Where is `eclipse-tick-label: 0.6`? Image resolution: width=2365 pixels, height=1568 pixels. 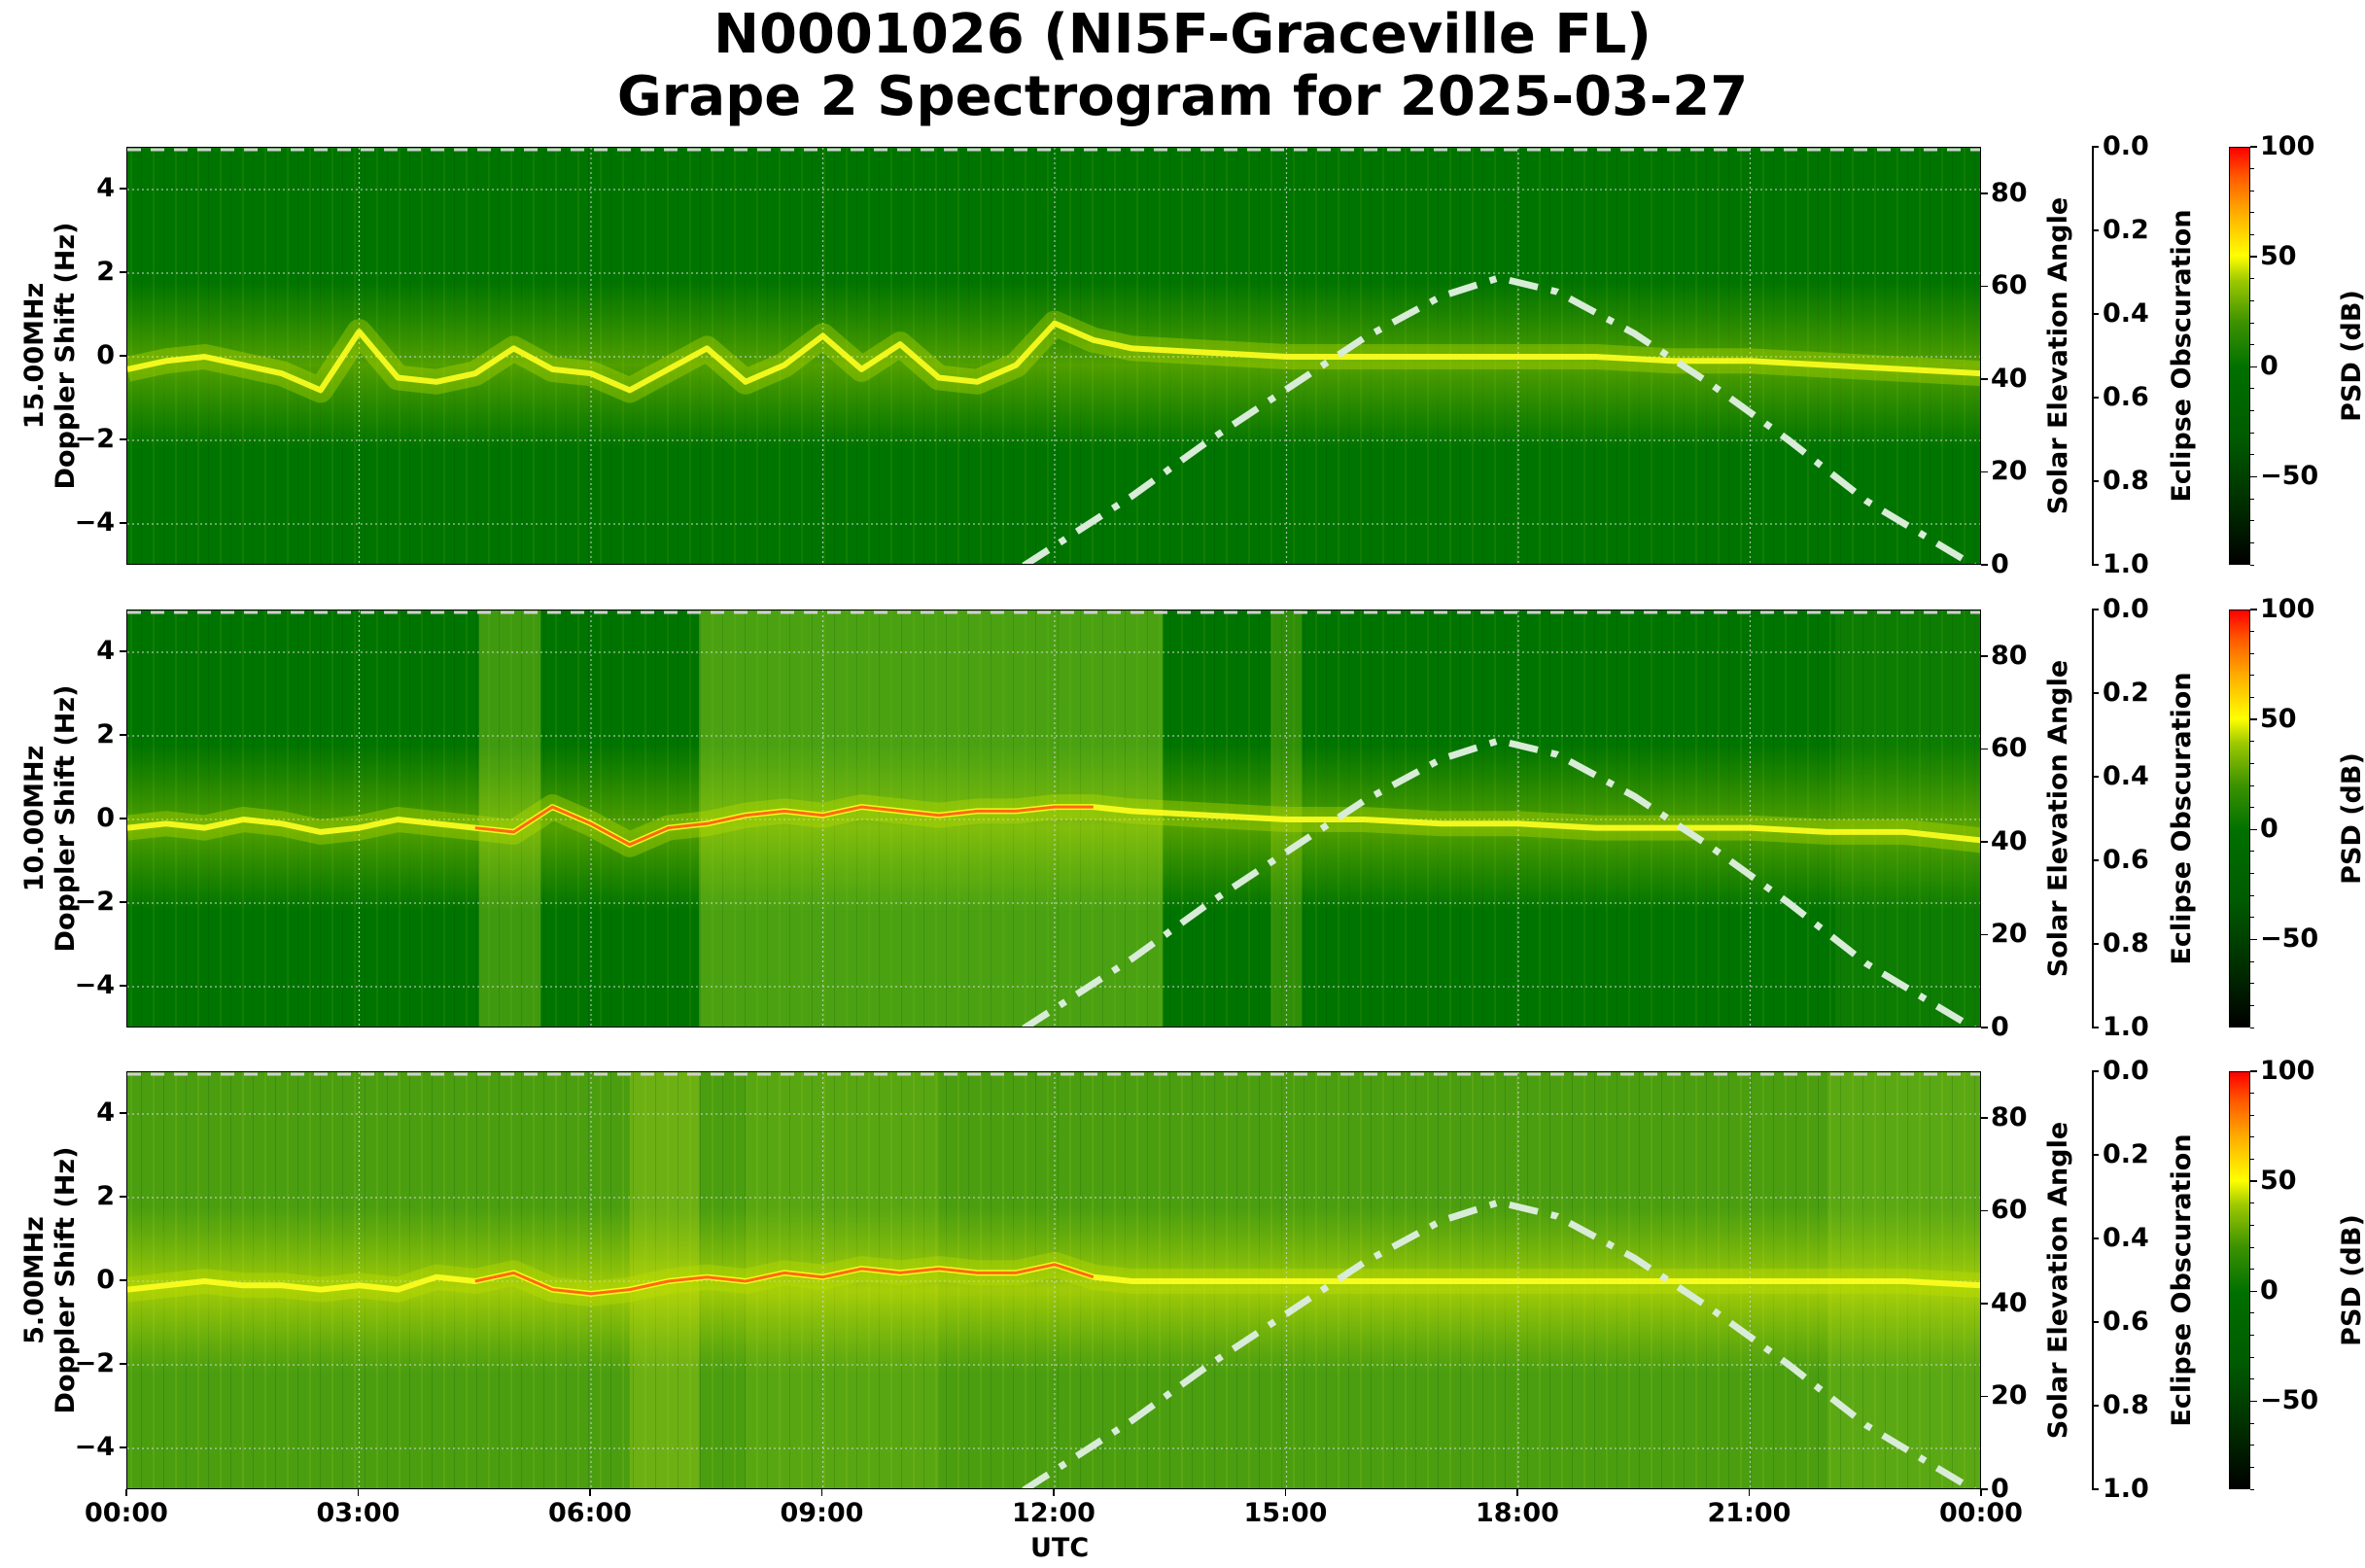
eclipse-tick-label: 0.6 is located at coordinates (2126, 860).